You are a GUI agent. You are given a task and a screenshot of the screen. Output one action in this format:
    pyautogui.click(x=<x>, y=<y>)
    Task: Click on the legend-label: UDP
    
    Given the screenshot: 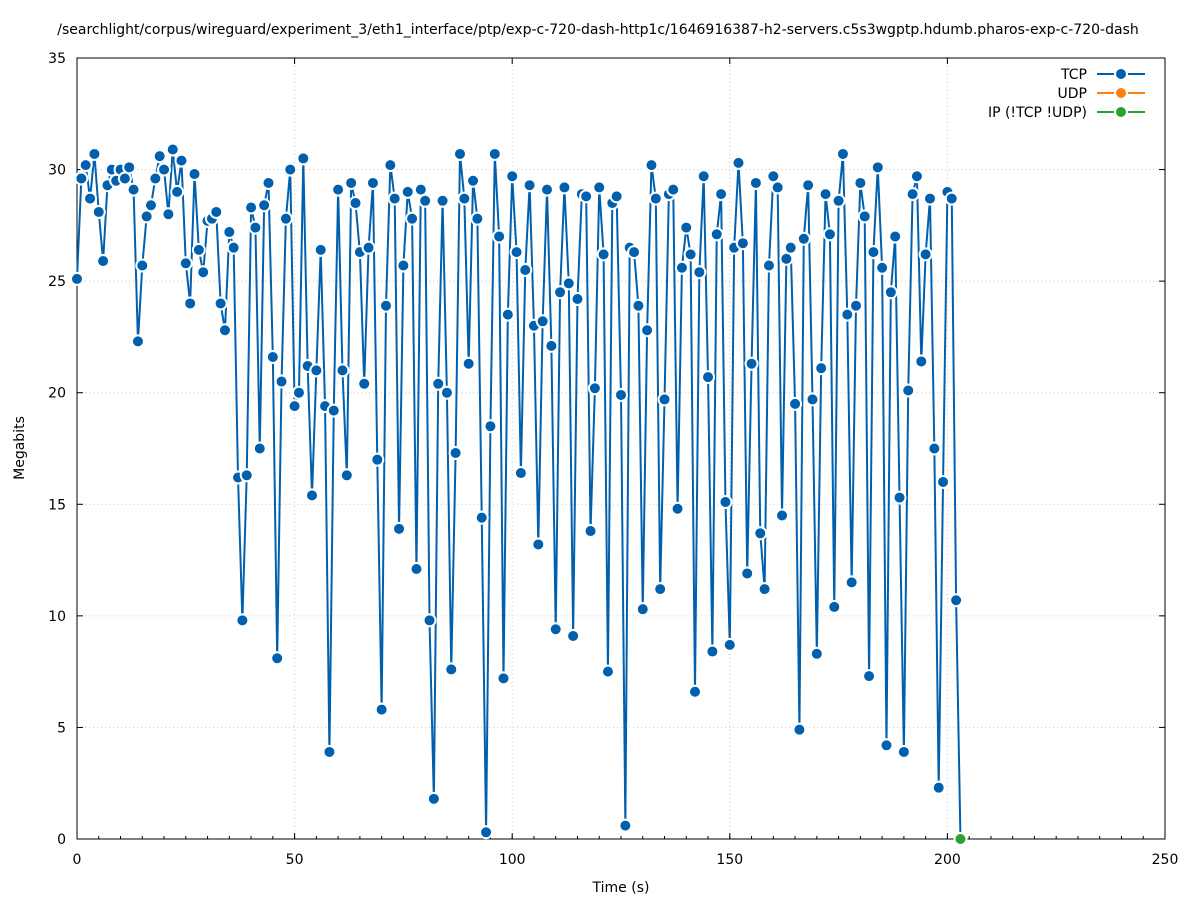 What is the action you would take?
    pyautogui.click(x=1072, y=94)
    